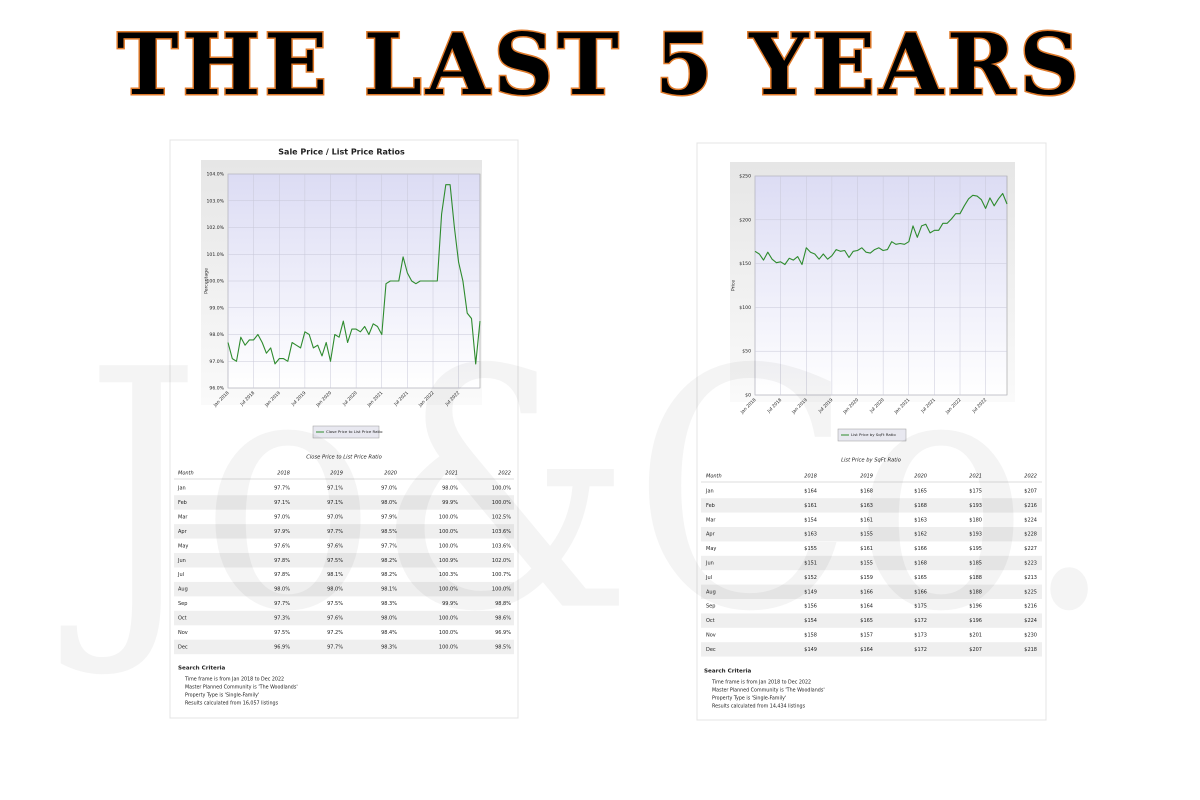  I want to click on criteria-line: Results calculated from 14,434 listings, so click(759, 707).